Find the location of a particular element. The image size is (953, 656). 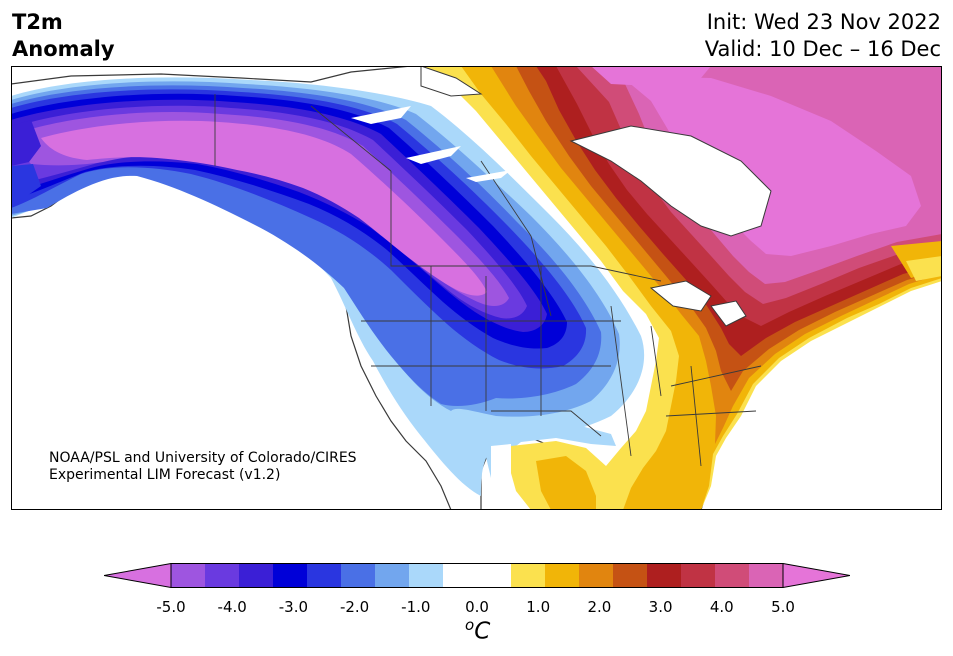

colorbar-tick-label: -3.0 is located at coordinates (293, 607).